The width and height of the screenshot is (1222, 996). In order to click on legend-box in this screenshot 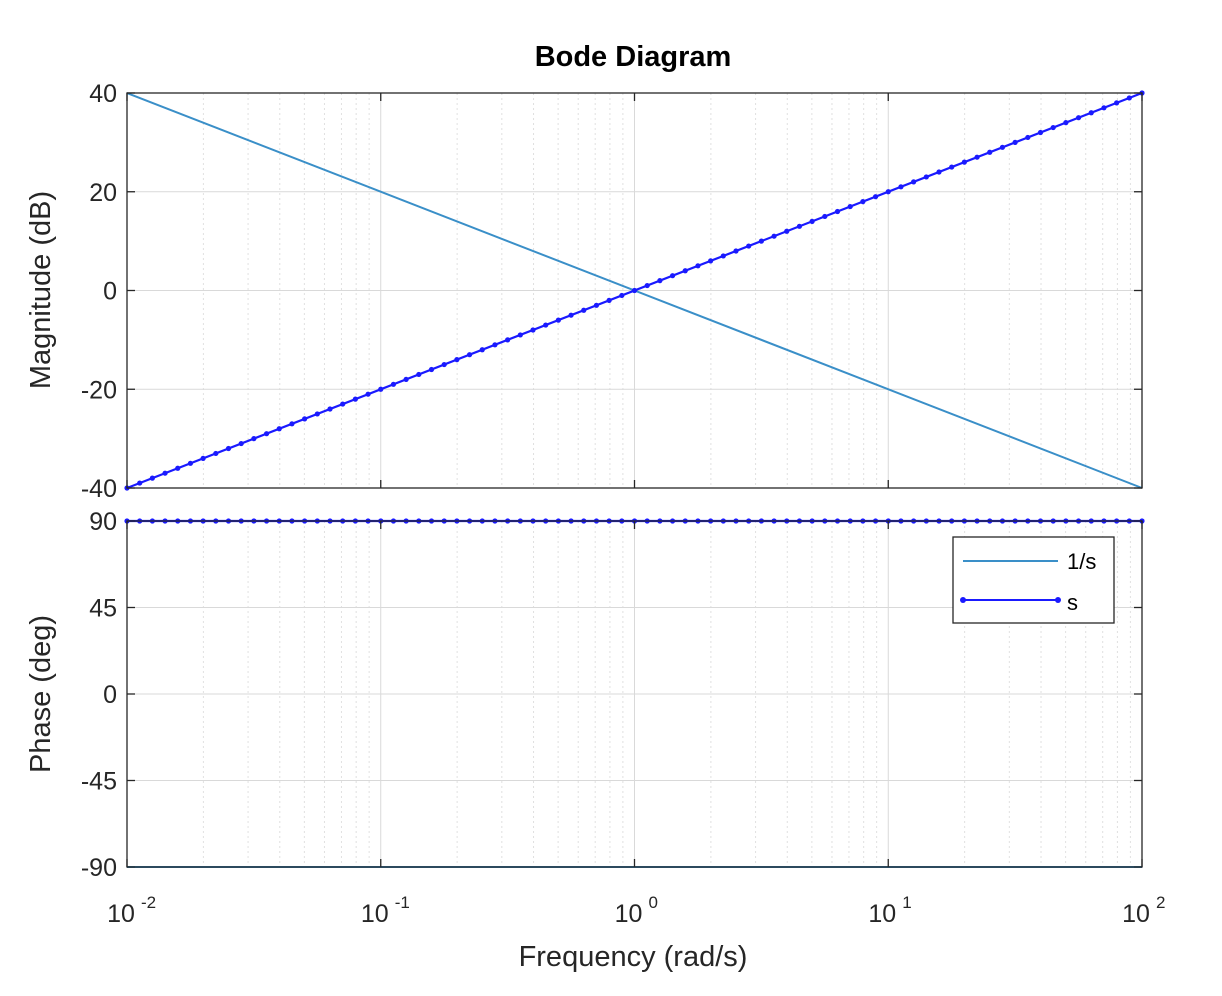, I will do `click(1033, 580)`.